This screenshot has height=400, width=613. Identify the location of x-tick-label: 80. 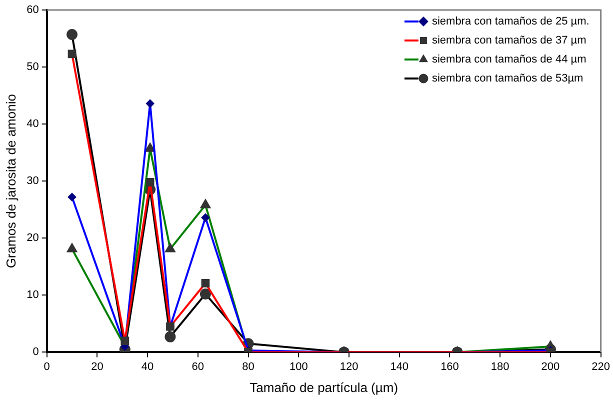
(248, 366).